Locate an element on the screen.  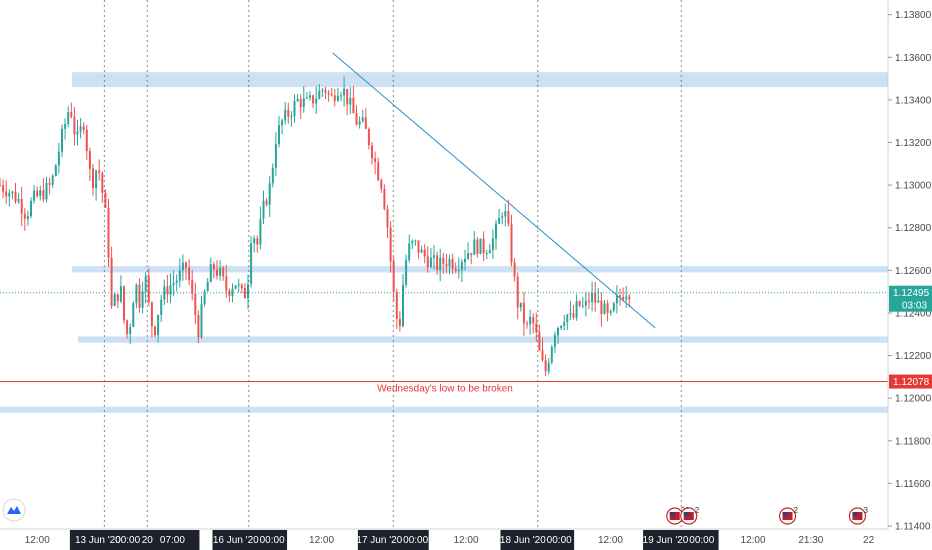
price-tick-label: 1.13000 is located at coordinates (913, 186).